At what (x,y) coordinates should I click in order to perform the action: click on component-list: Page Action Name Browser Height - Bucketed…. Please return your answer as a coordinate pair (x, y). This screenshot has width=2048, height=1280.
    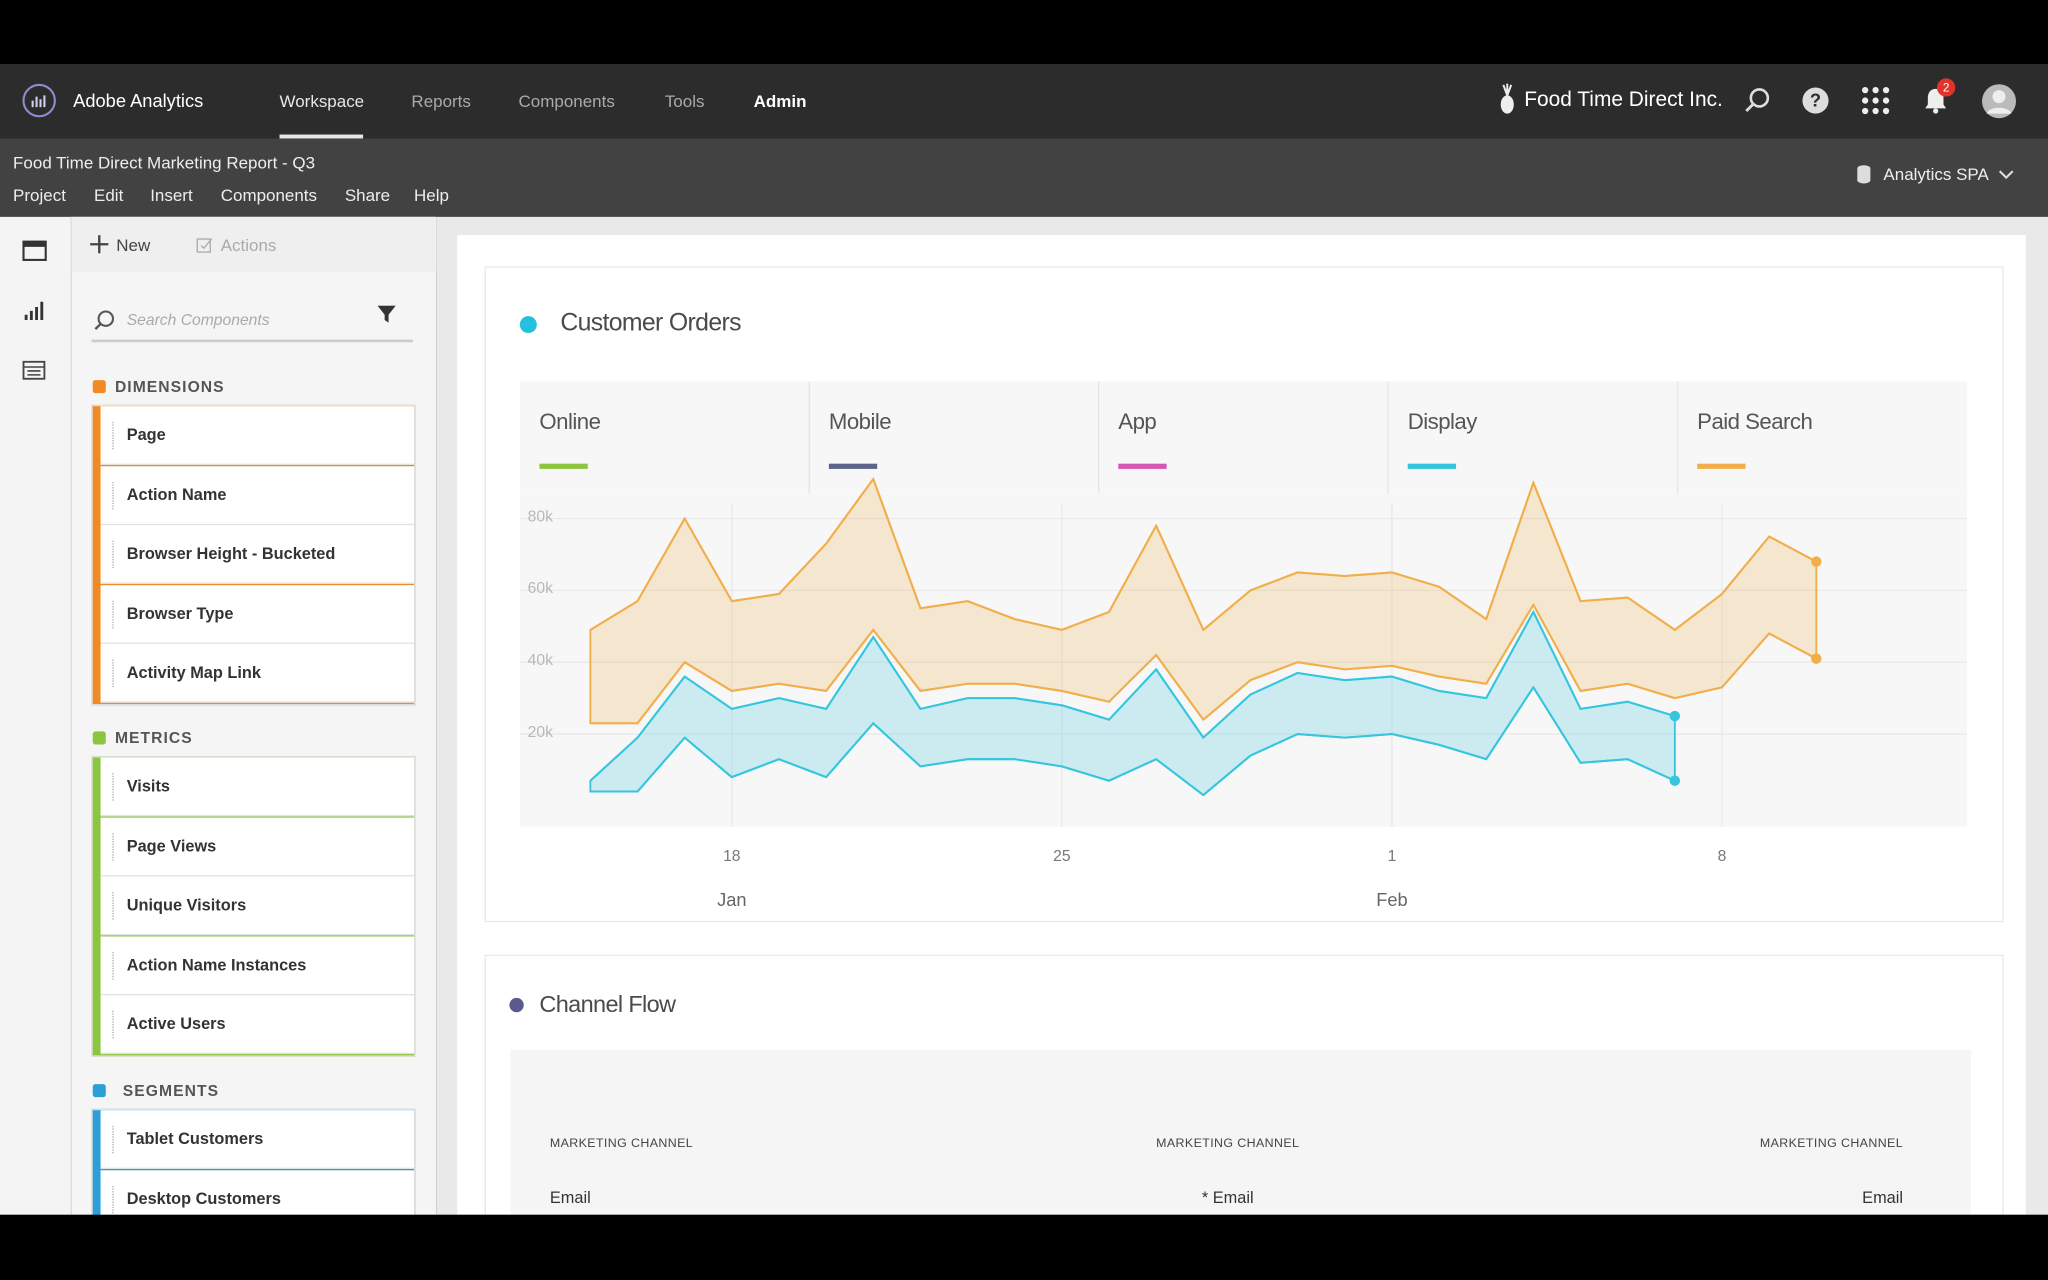
    Looking at the image, I should click on (253, 554).